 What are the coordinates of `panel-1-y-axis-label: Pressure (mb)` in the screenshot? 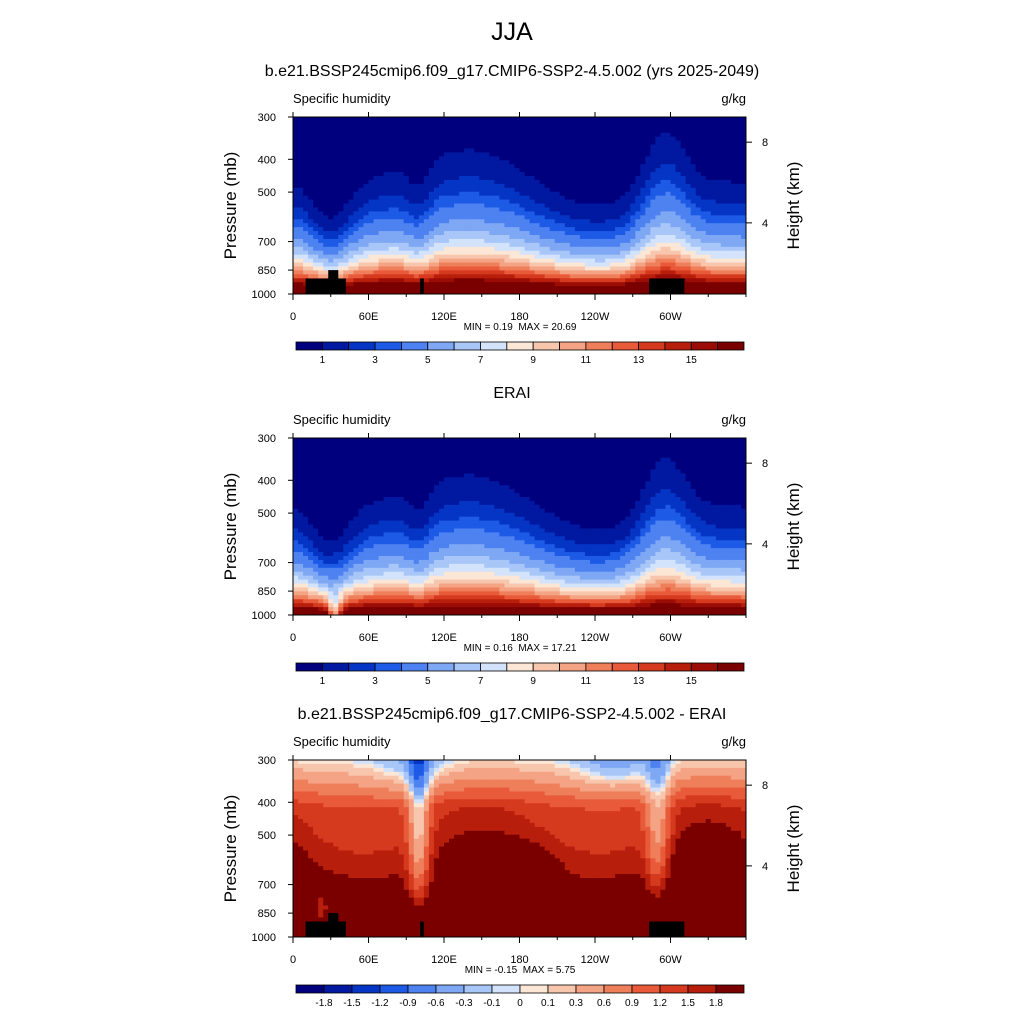 It's located at (230, 206).